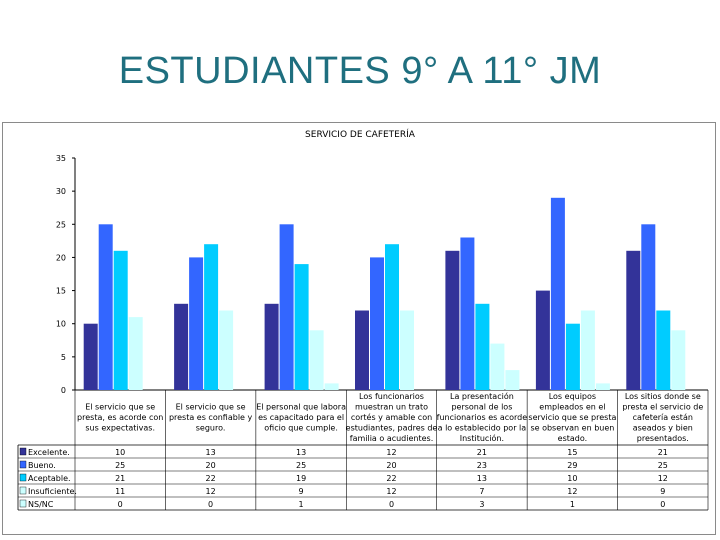 This screenshot has height=540, width=720. What do you see at coordinates (663, 417) in the screenshot?
I see `category-label: cafetería están` at bounding box center [663, 417].